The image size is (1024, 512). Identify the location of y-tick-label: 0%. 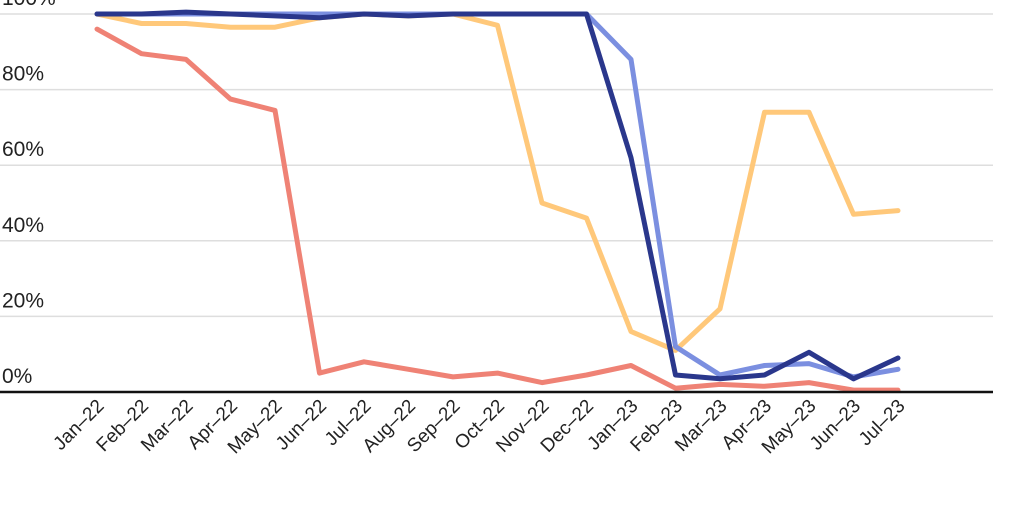
(17, 376).